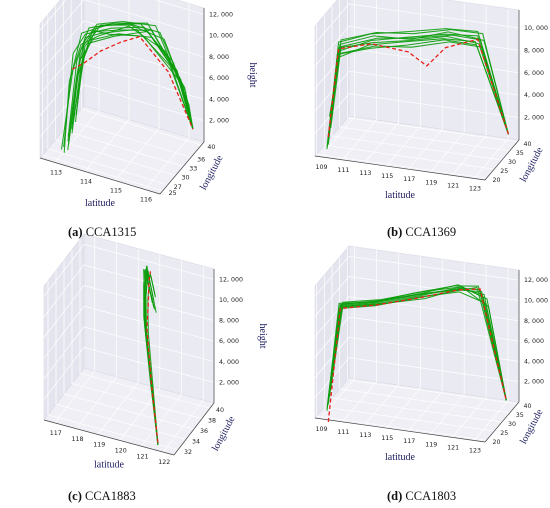  Describe the element at coordinates (534, 118) in the screenshot. I see `z-tick-b-0: 2, 000` at that location.